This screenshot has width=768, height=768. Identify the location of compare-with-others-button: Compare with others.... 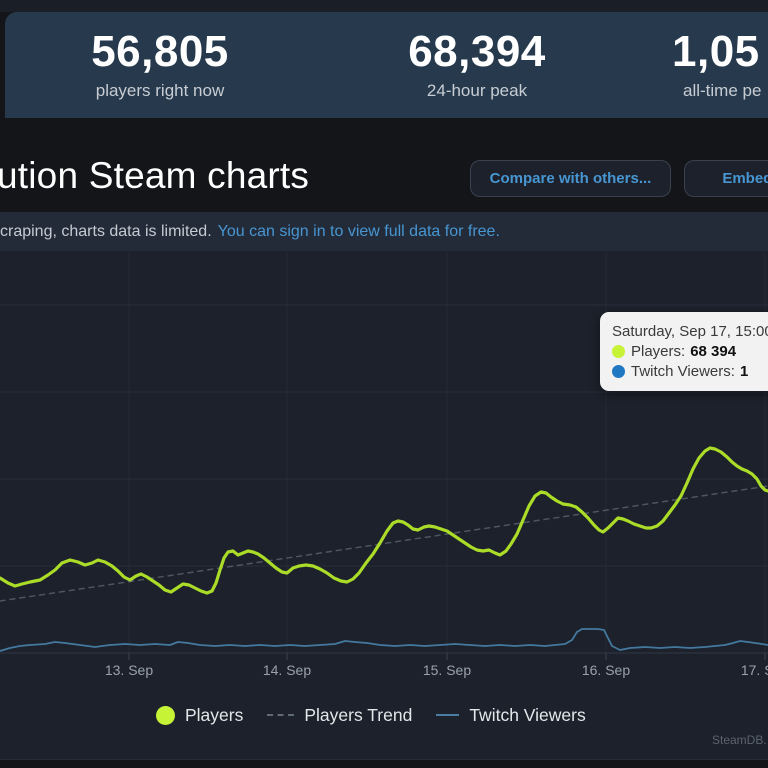
(570, 178).